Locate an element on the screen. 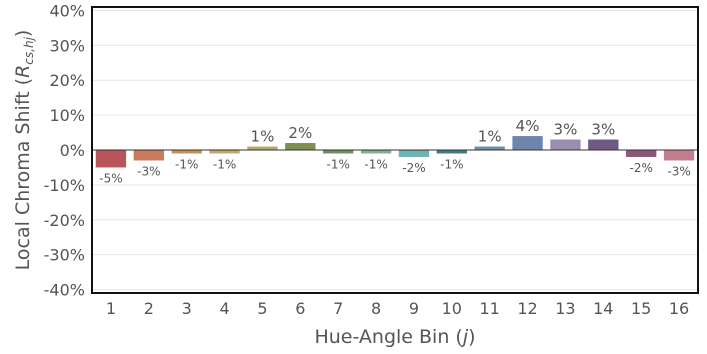  x-tick-label: 11 is located at coordinates (490, 308).